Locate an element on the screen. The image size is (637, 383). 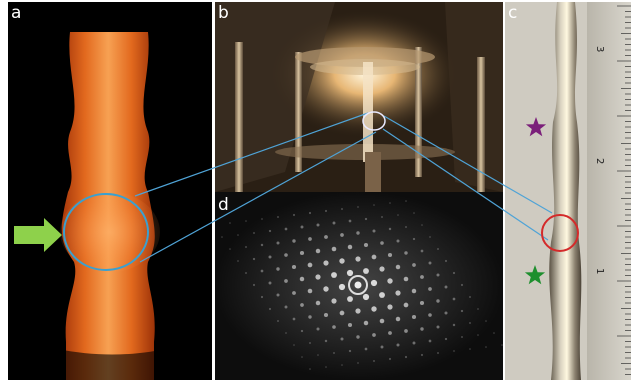
ruler-ticks is located at coordinates (624, 190).